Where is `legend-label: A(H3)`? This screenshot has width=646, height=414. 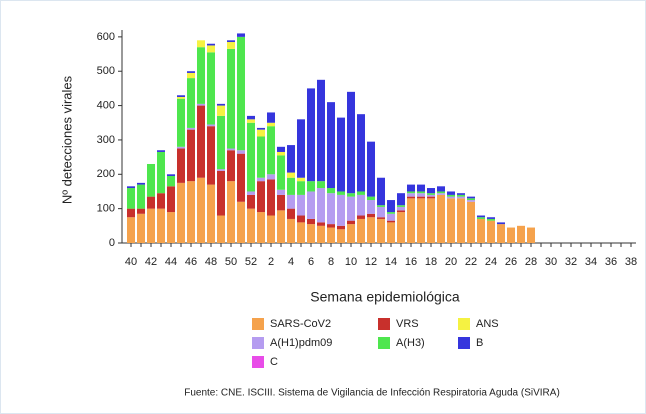 legend-label: A(H3) is located at coordinates (410, 343).